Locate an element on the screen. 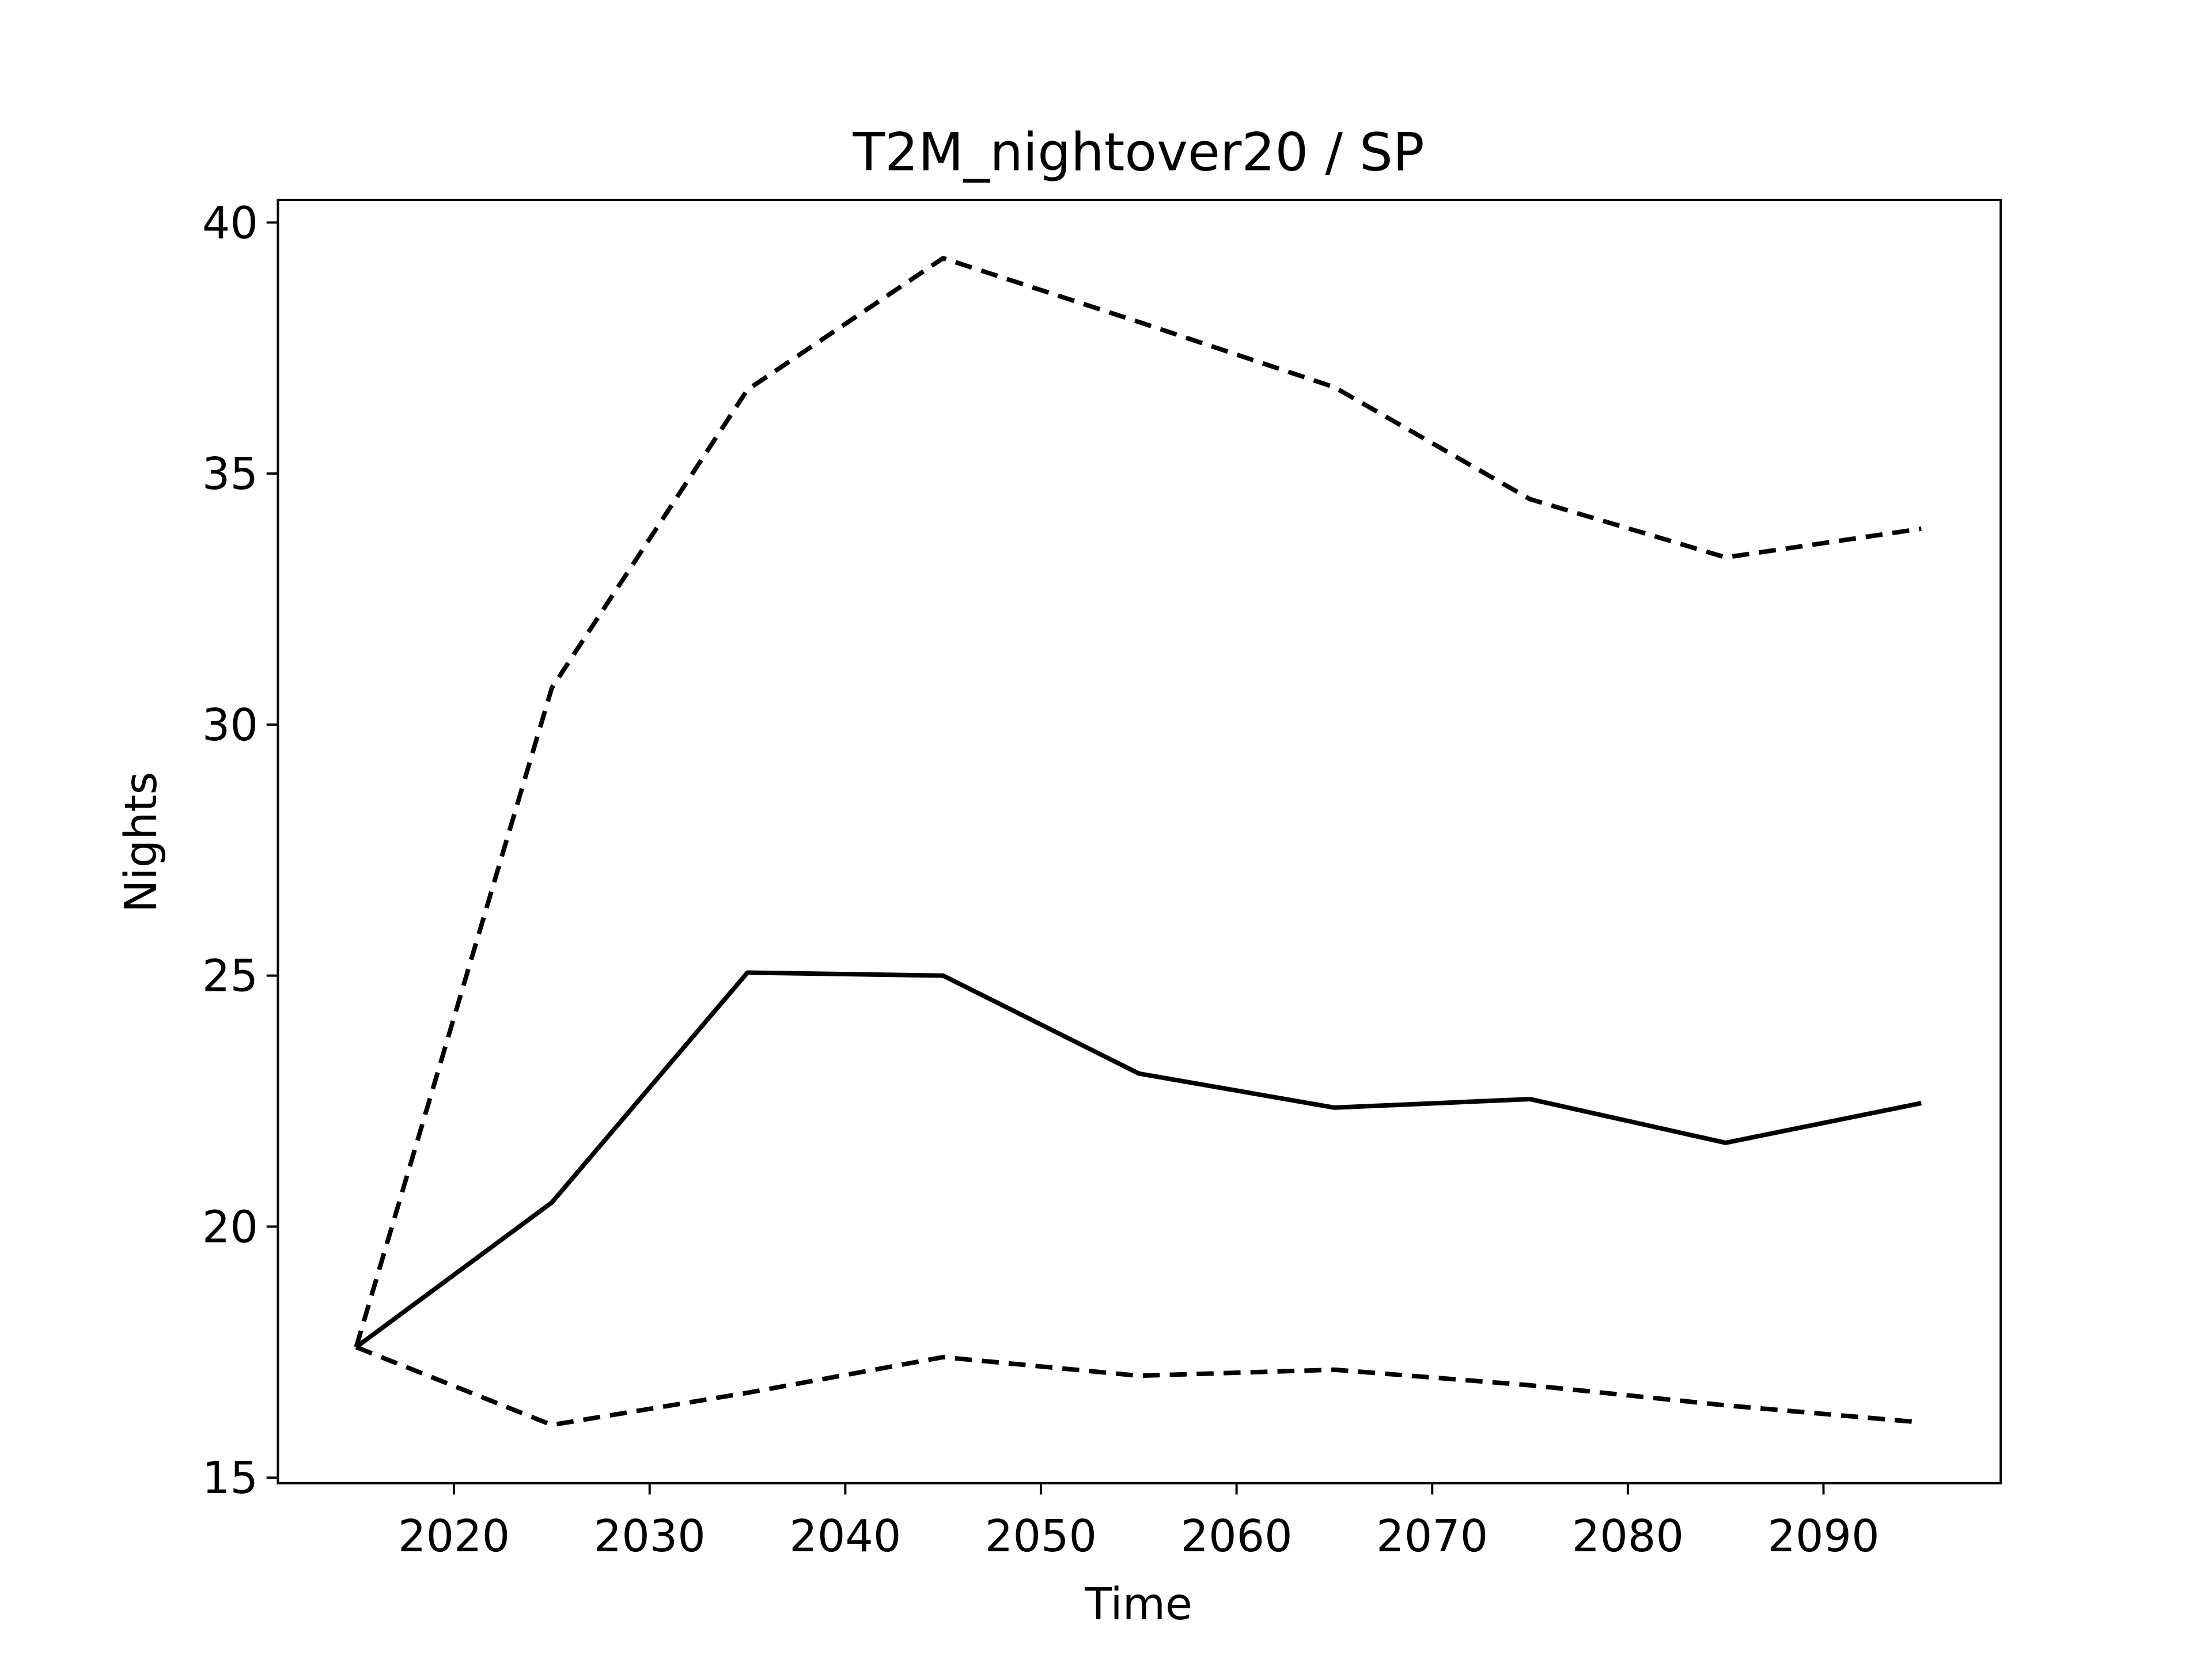 This screenshot has width=2212, height=1659. x-tick-label: 2050 is located at coordinates (1041, 1536).